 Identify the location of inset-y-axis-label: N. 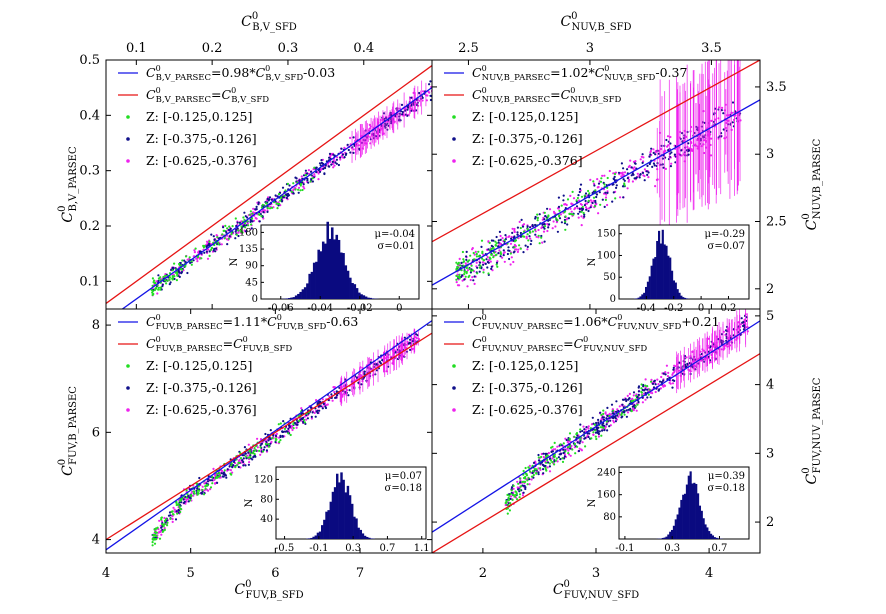
(592, 261).